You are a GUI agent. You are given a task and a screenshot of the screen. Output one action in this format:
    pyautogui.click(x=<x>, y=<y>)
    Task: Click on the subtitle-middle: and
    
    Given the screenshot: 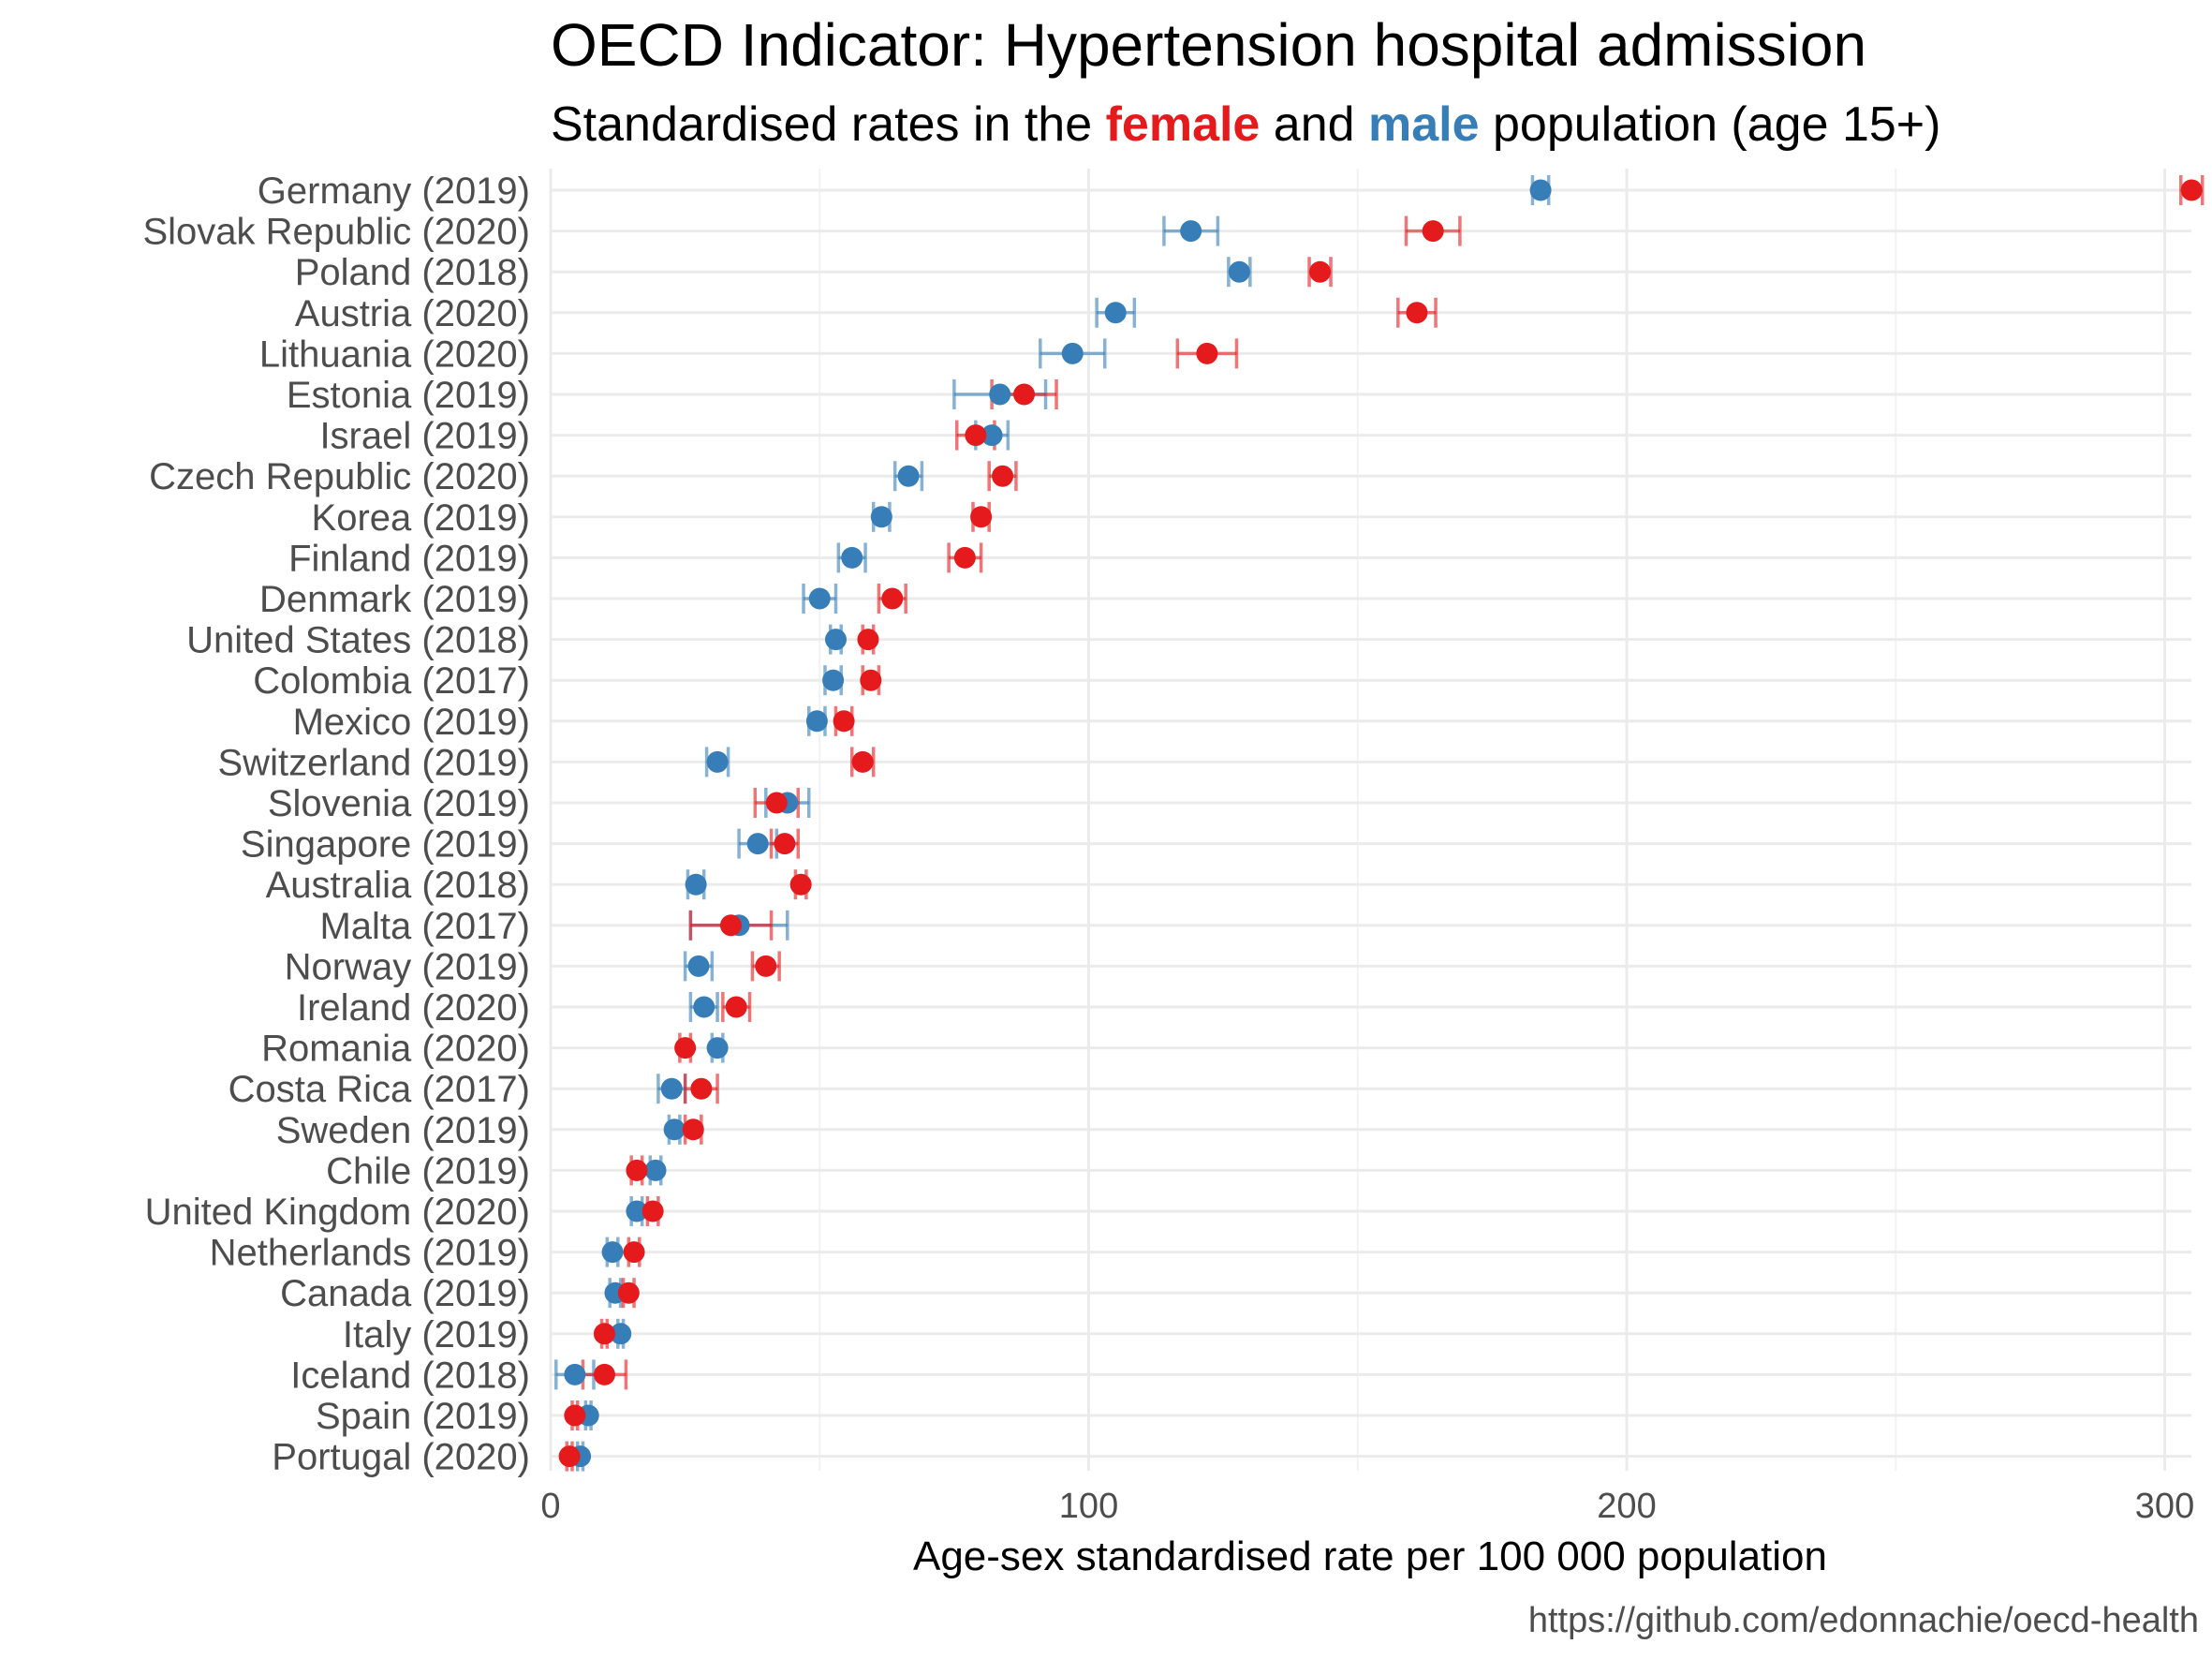 What is the action you would take?
    pyautogui.click(x=1314, y=124)
    